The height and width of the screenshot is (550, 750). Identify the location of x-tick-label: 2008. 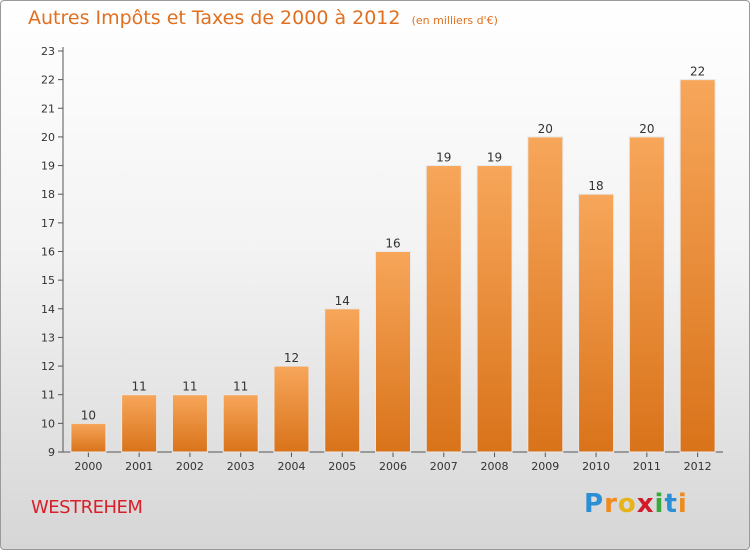
(495, 466).